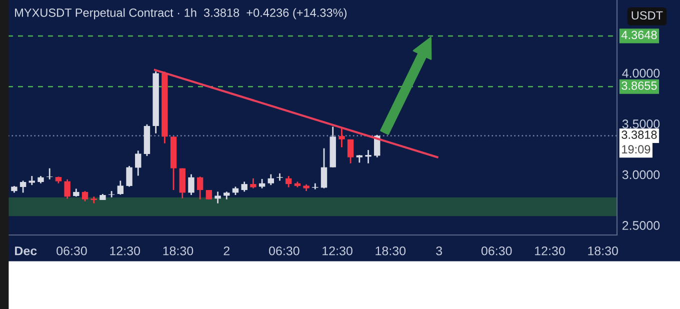  Describe the element at coordinates (639, 35) in the screenshot. I see `ref-line-label: 4.3648` at that location.